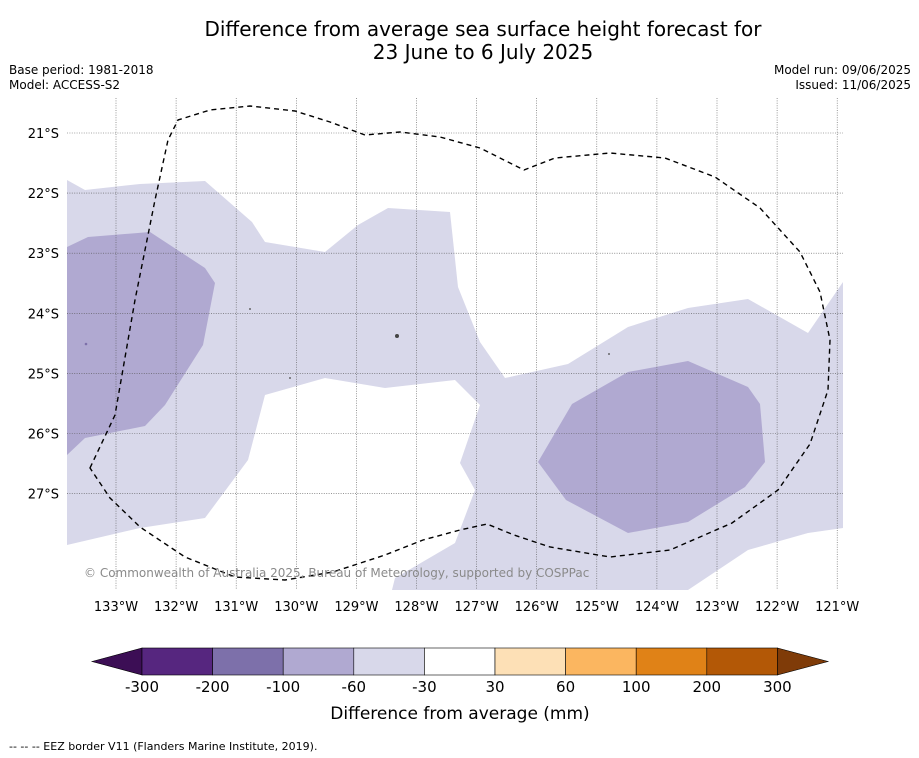  What do you see at coordinates (43, 495) in the screenshot?
I see `lat-tick-label: 27°S` at bounding box center [43, 495].